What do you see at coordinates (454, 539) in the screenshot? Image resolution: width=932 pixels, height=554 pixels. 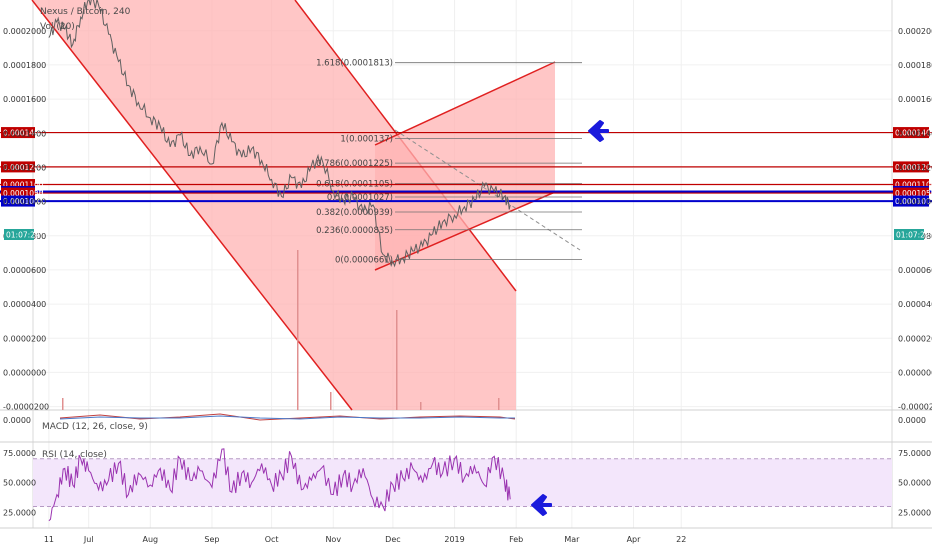 I see `time-tick-label: 2019` at bounding box center [454, 539].